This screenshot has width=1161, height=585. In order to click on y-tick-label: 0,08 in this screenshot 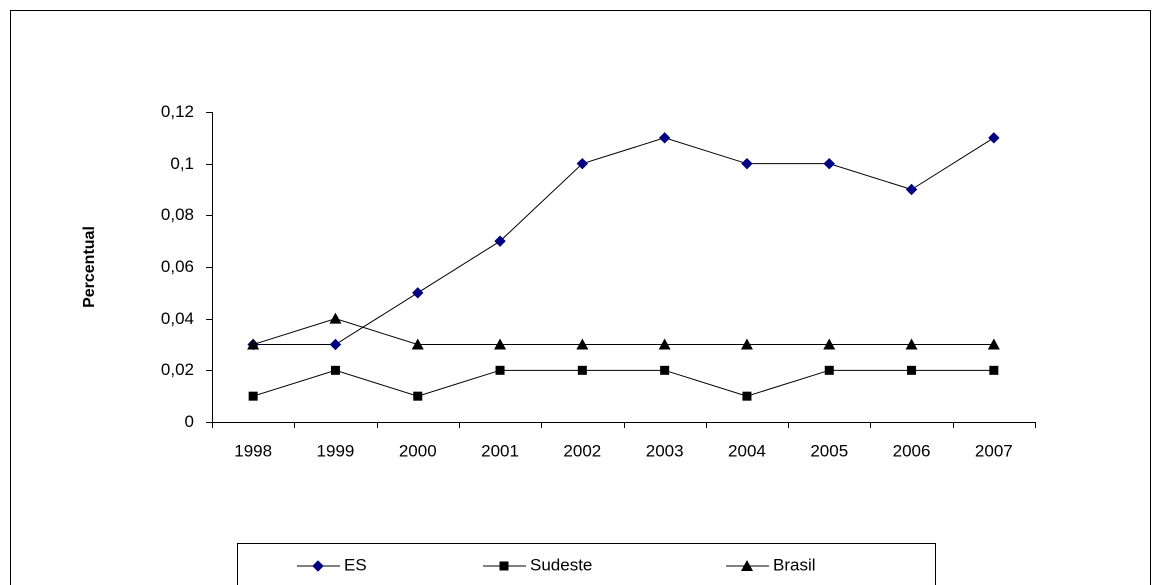, I will do `click(177, 214)`.